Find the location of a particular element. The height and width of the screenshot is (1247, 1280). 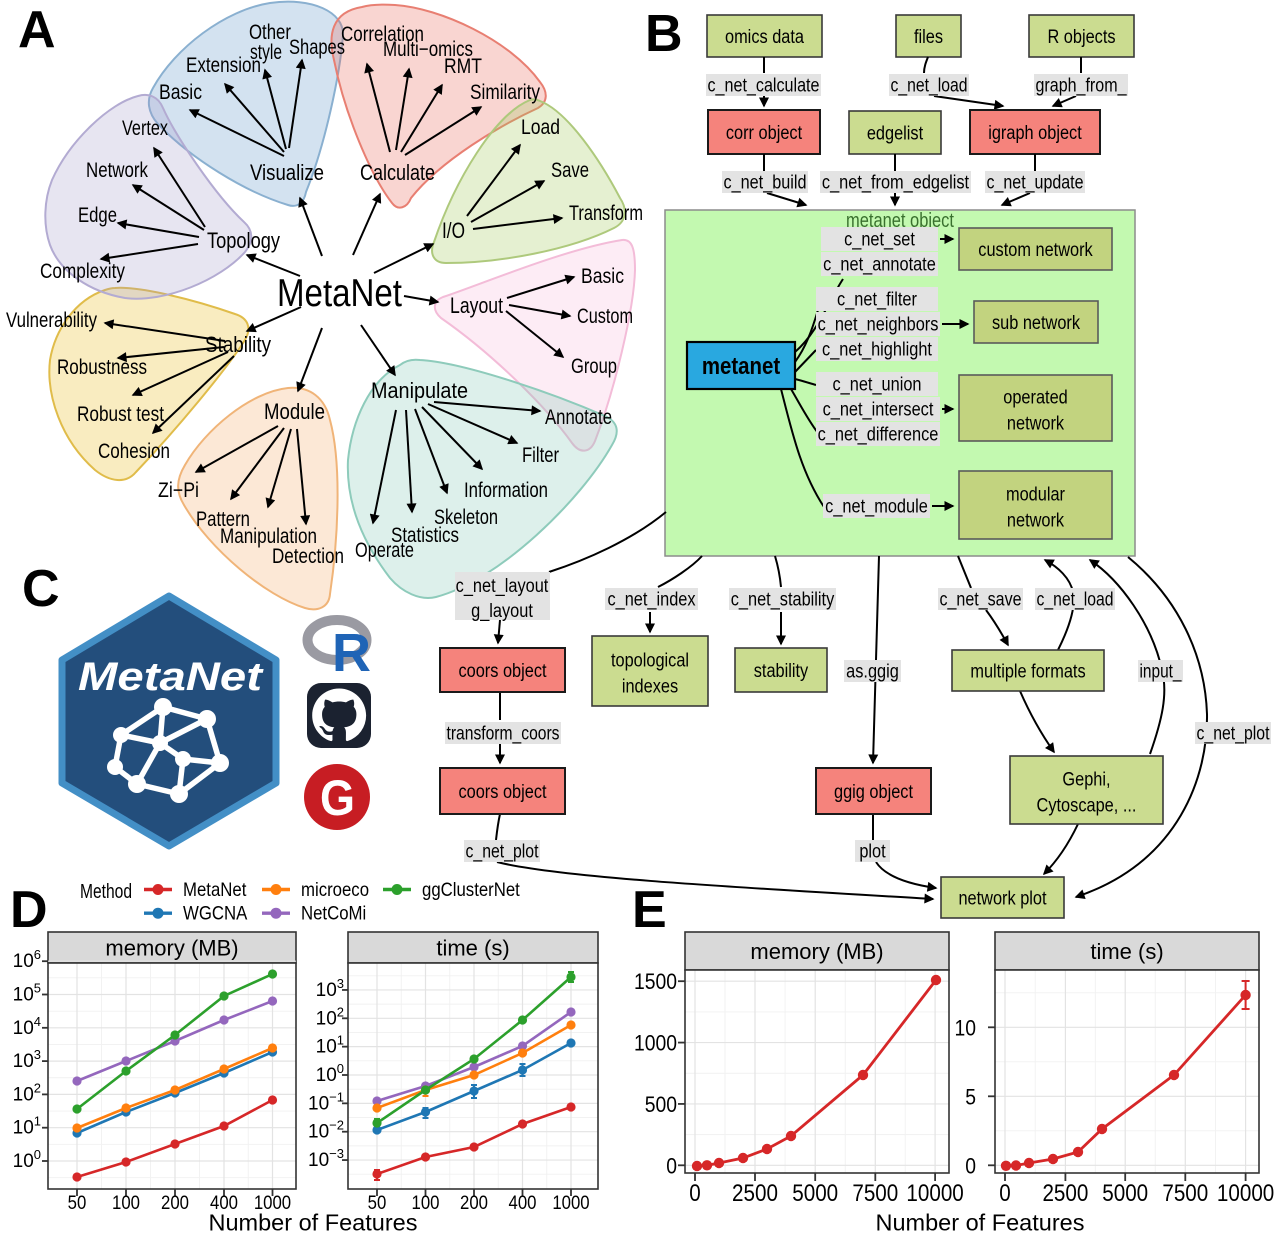

svg-text: c_net_filter is located at coordinates (877, 300).